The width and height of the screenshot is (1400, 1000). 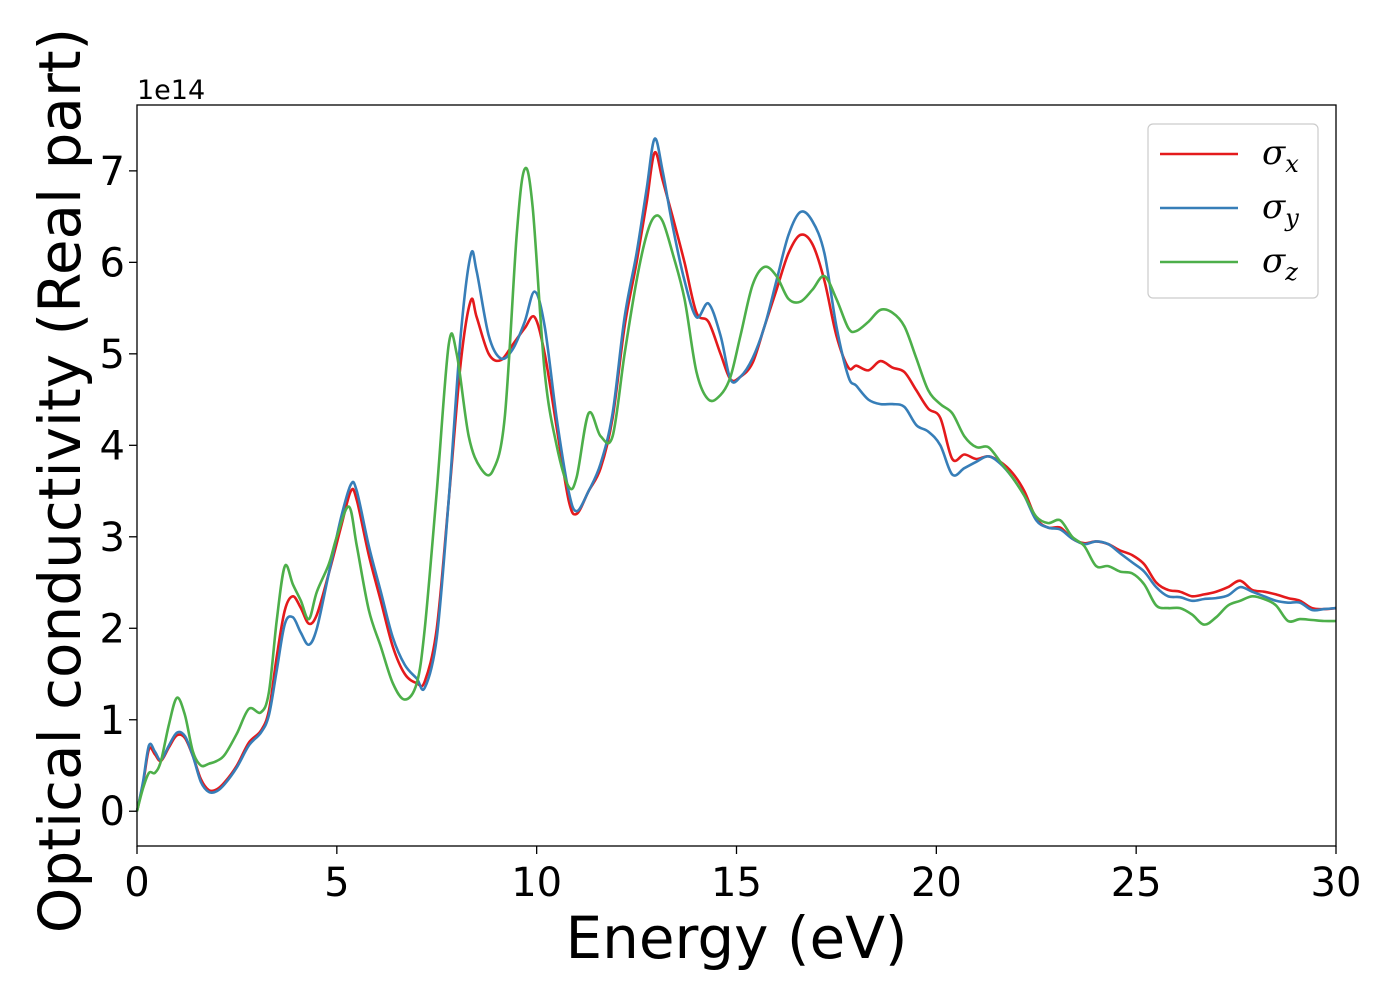 I want to click on y-tick-label: 6, so click(x=112, y=263).